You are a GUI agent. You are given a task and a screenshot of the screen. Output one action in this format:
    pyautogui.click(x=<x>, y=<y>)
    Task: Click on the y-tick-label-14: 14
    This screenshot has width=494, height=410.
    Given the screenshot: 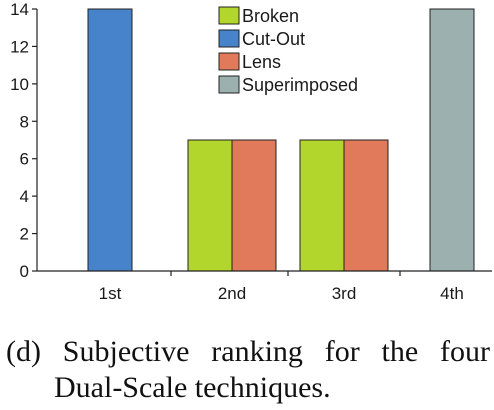 What is the action you would take?
    pyautogui.click(x=19, y=9)
    